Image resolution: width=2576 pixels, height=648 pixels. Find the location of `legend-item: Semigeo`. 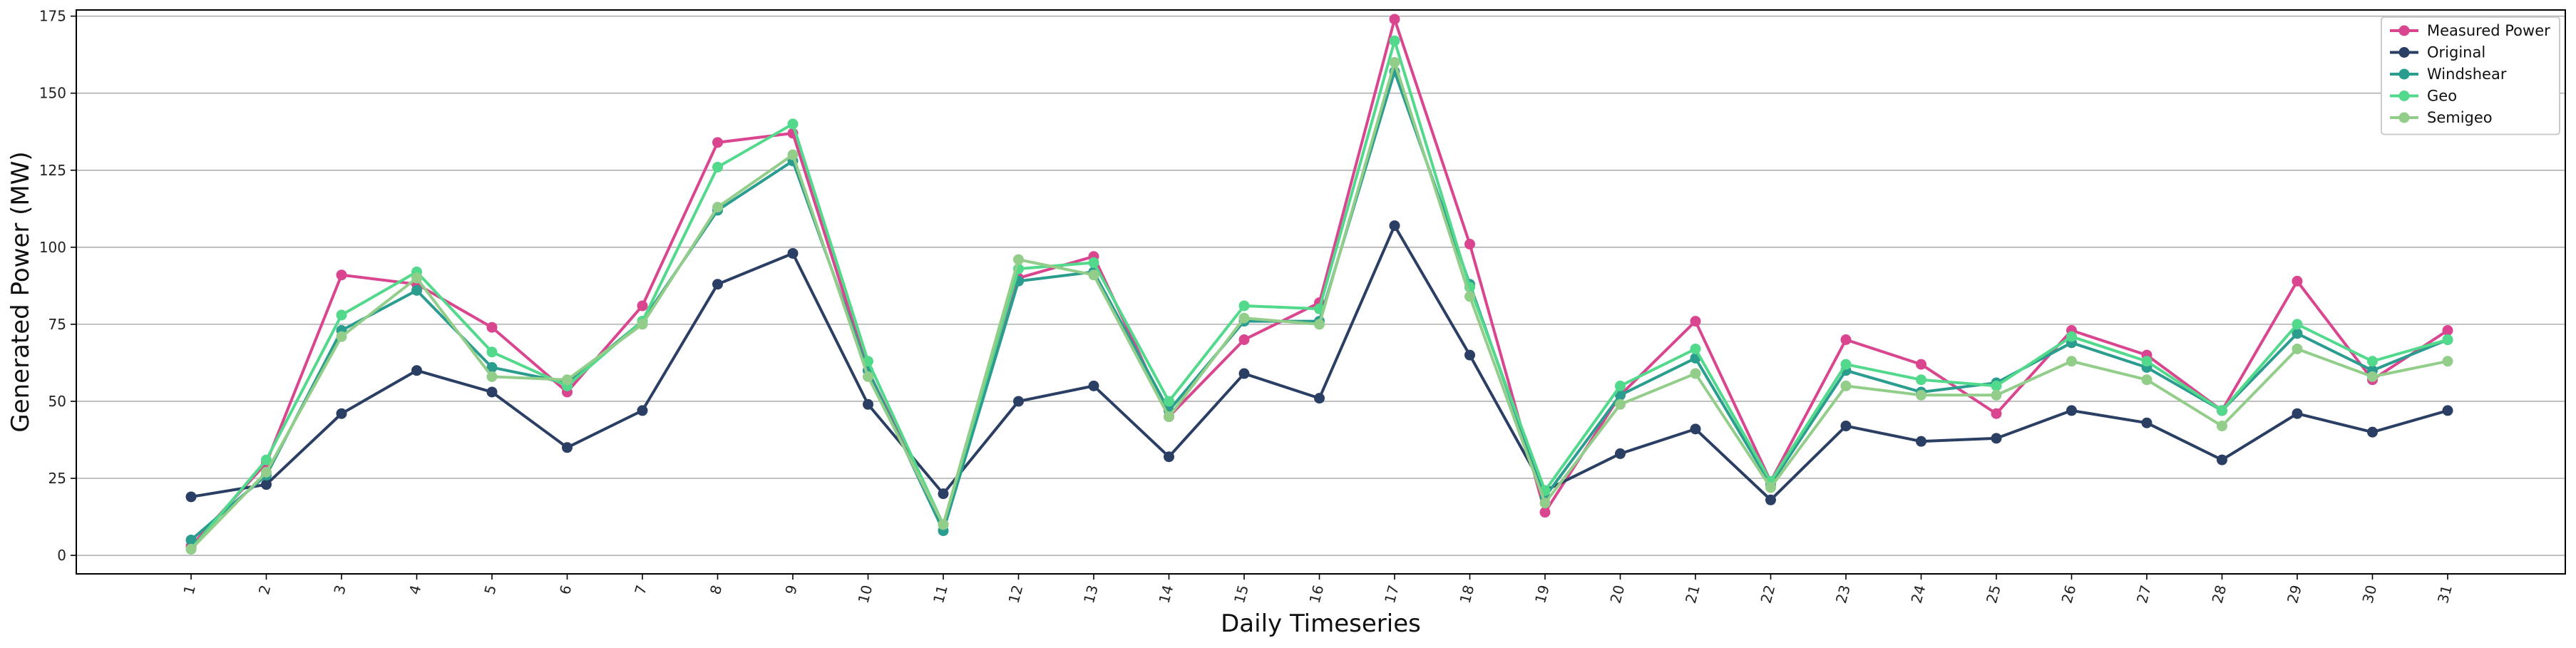

legend-item: Semigeo is located at coordinates (2441, 117).